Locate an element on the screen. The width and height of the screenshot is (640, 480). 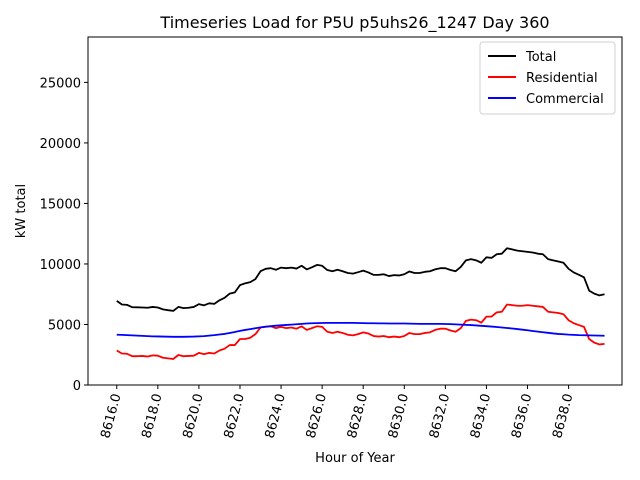
series-line-commercial is located at coordinates (360, 329).